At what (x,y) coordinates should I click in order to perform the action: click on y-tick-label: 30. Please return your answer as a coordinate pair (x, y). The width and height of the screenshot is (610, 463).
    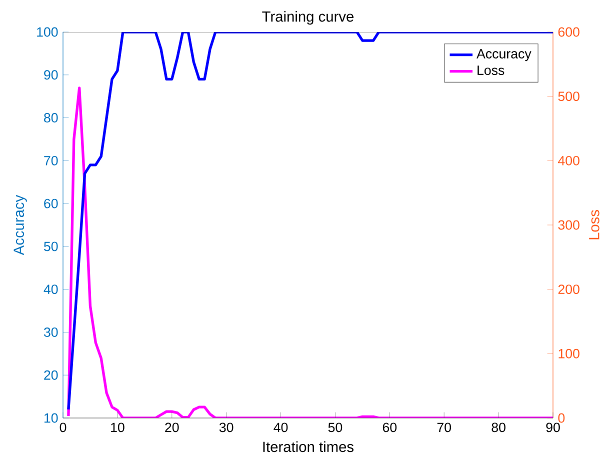
    Looking at the image, I should click on (51, 332).